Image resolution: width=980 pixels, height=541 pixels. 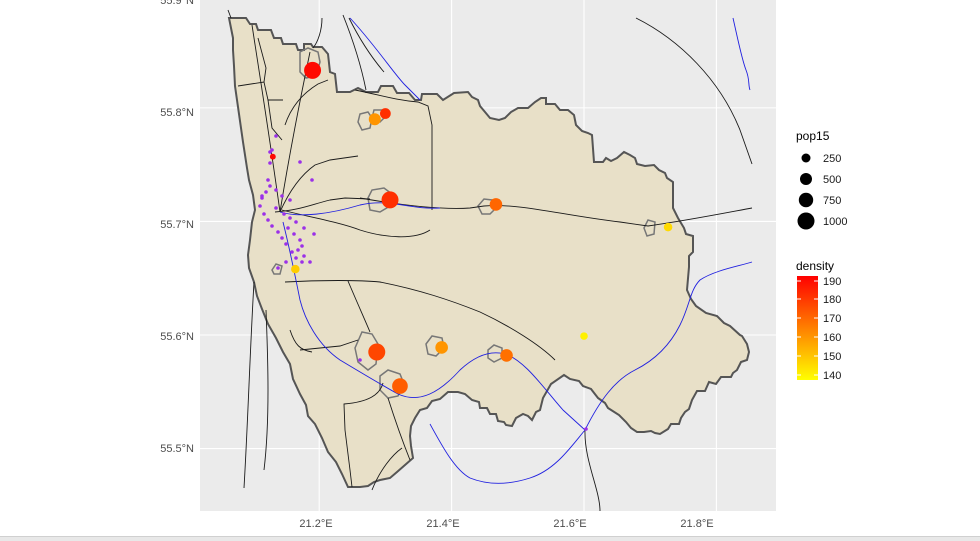 What do you see at coordinates (506, 524) in the screenshot?
I see `longitude-axis: 21.2°E 21.4°E 21.6°E 21.8°E` at bounding box center [506, 524].